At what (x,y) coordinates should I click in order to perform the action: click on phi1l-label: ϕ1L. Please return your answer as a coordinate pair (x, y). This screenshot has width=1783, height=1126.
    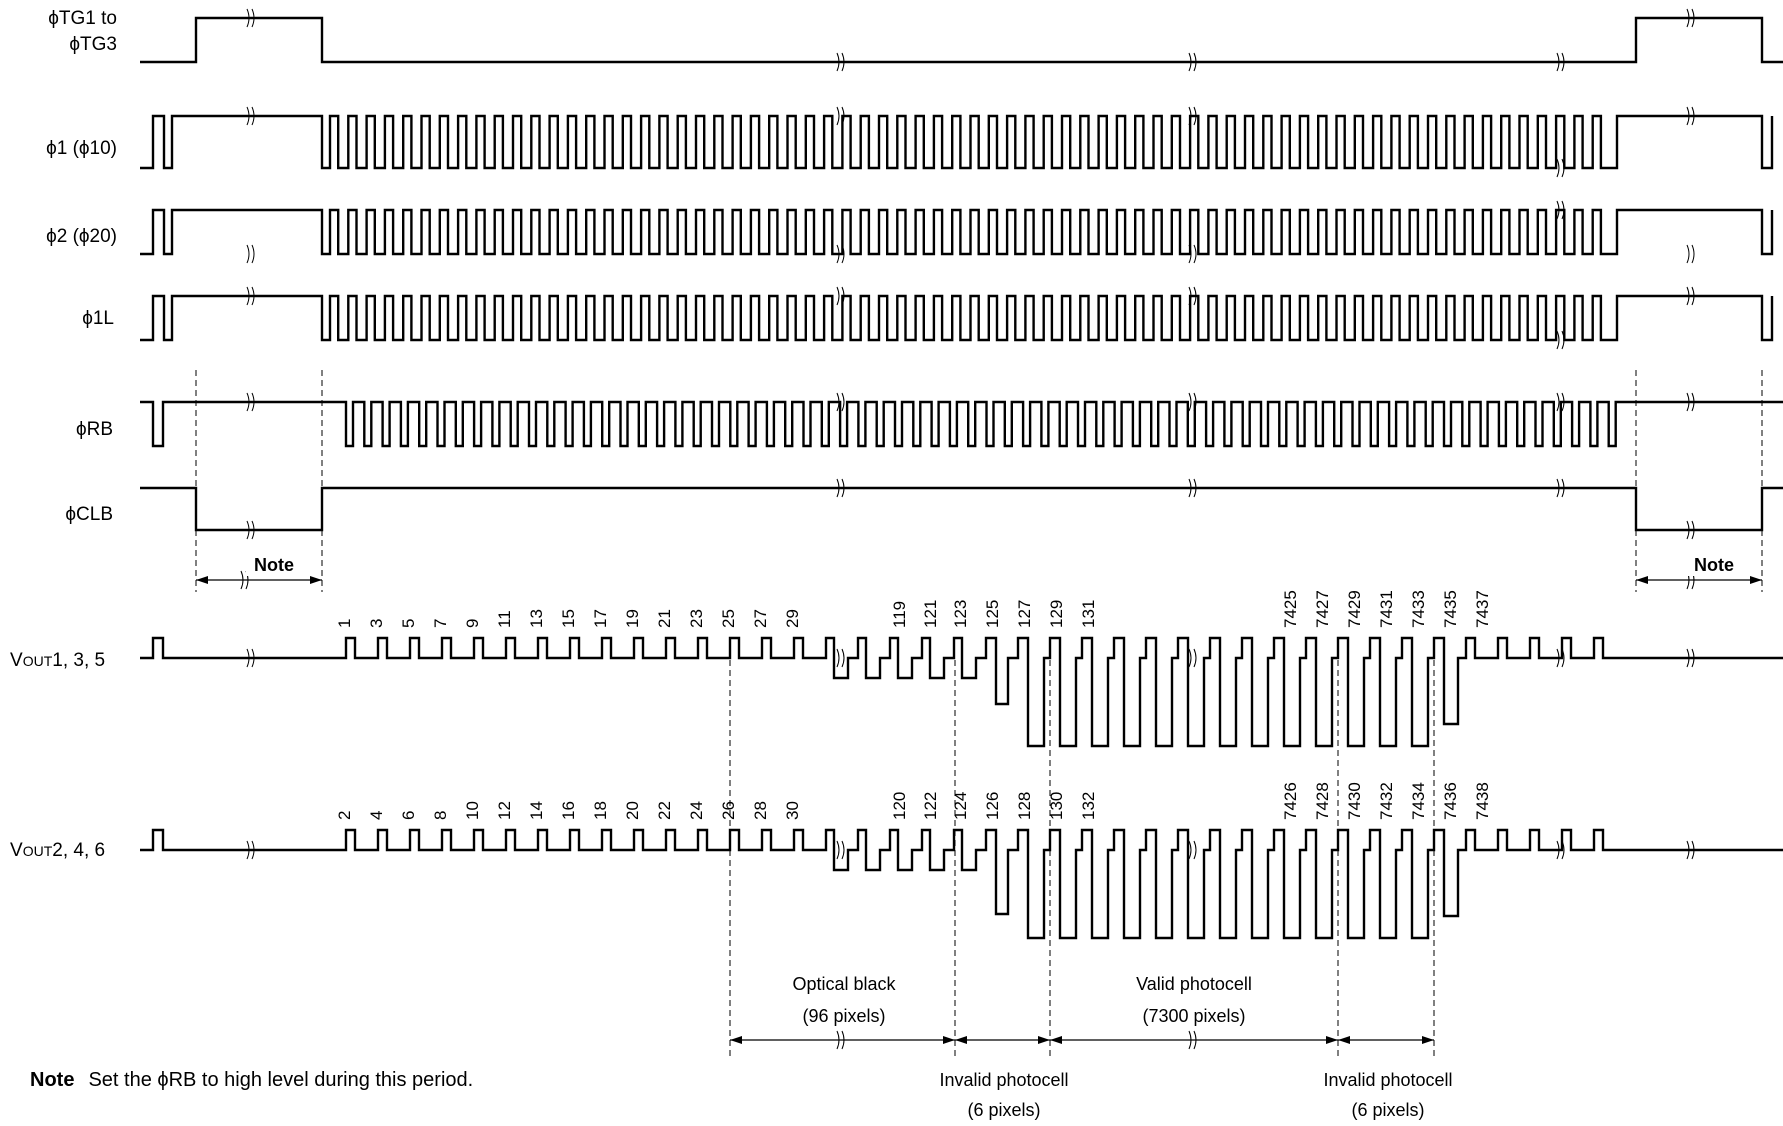
    Looking at the image, I should click on (98, 318).